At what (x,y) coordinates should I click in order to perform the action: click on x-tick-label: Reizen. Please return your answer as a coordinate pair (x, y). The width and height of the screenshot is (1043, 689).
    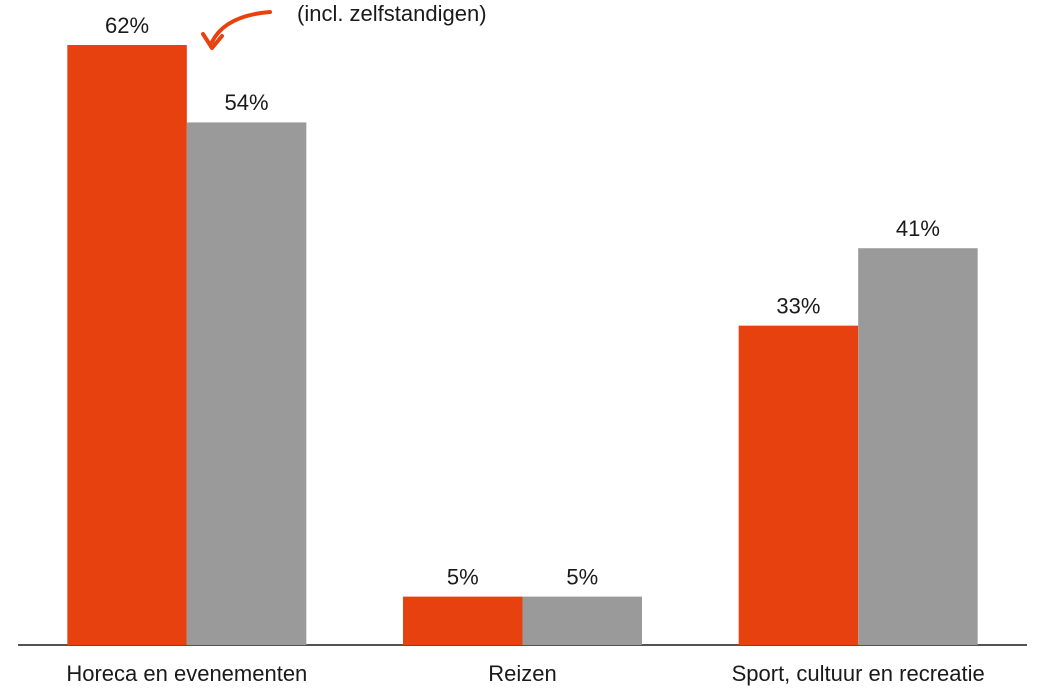
    Looking at the image, I should click on (522, 673).